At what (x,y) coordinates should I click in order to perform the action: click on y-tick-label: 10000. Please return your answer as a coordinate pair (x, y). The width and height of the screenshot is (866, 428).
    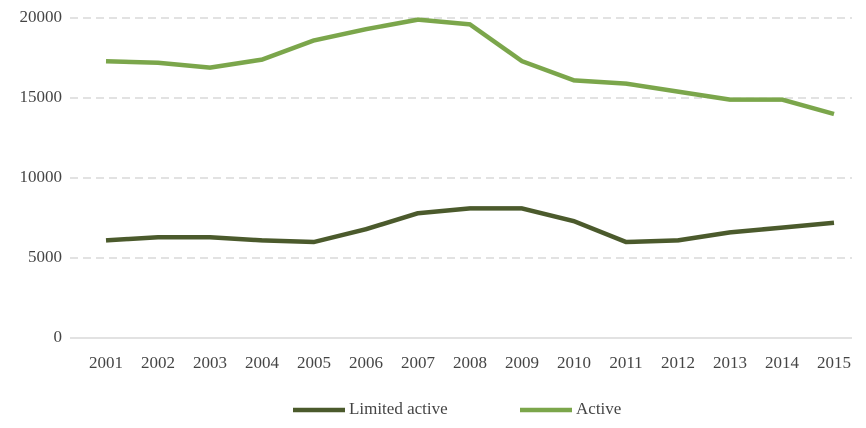
    Looking at the image, I should click on (41, 176).